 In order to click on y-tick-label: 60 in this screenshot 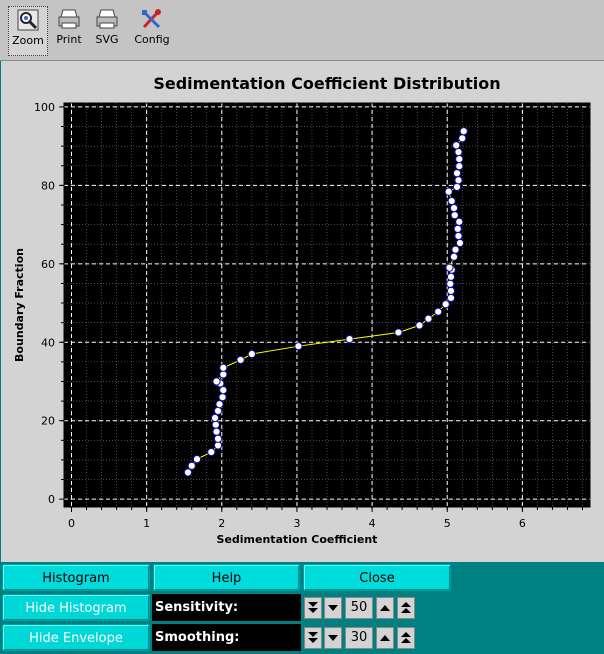, I will do `click(48, 264)`.